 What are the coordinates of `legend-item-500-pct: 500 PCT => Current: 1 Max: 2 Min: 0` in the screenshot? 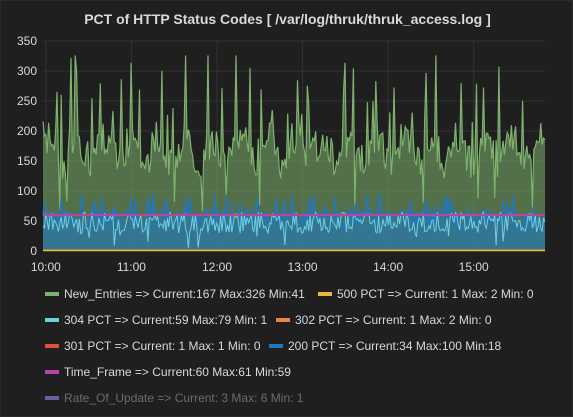 It's located at (426, 294).